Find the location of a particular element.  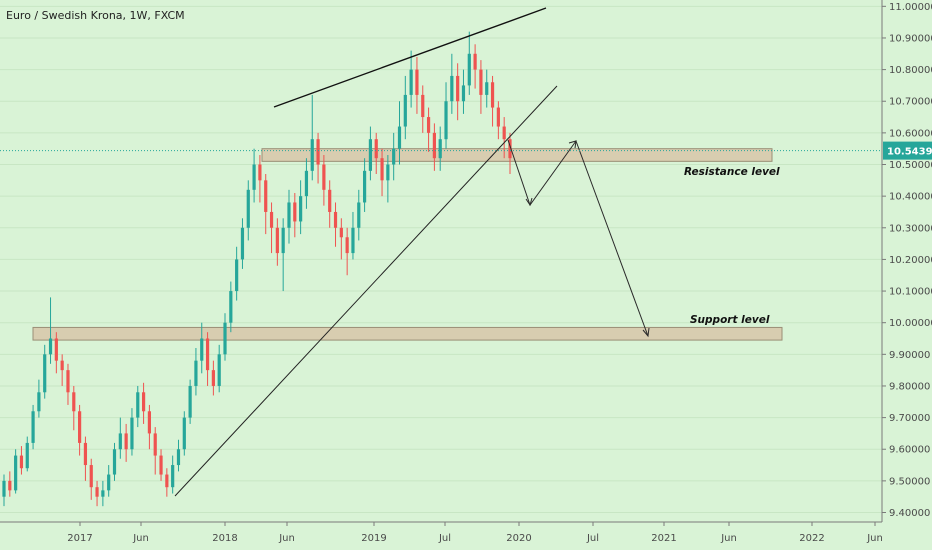

y-tick-label: 10.40000 is located at coordinates (910, 197).